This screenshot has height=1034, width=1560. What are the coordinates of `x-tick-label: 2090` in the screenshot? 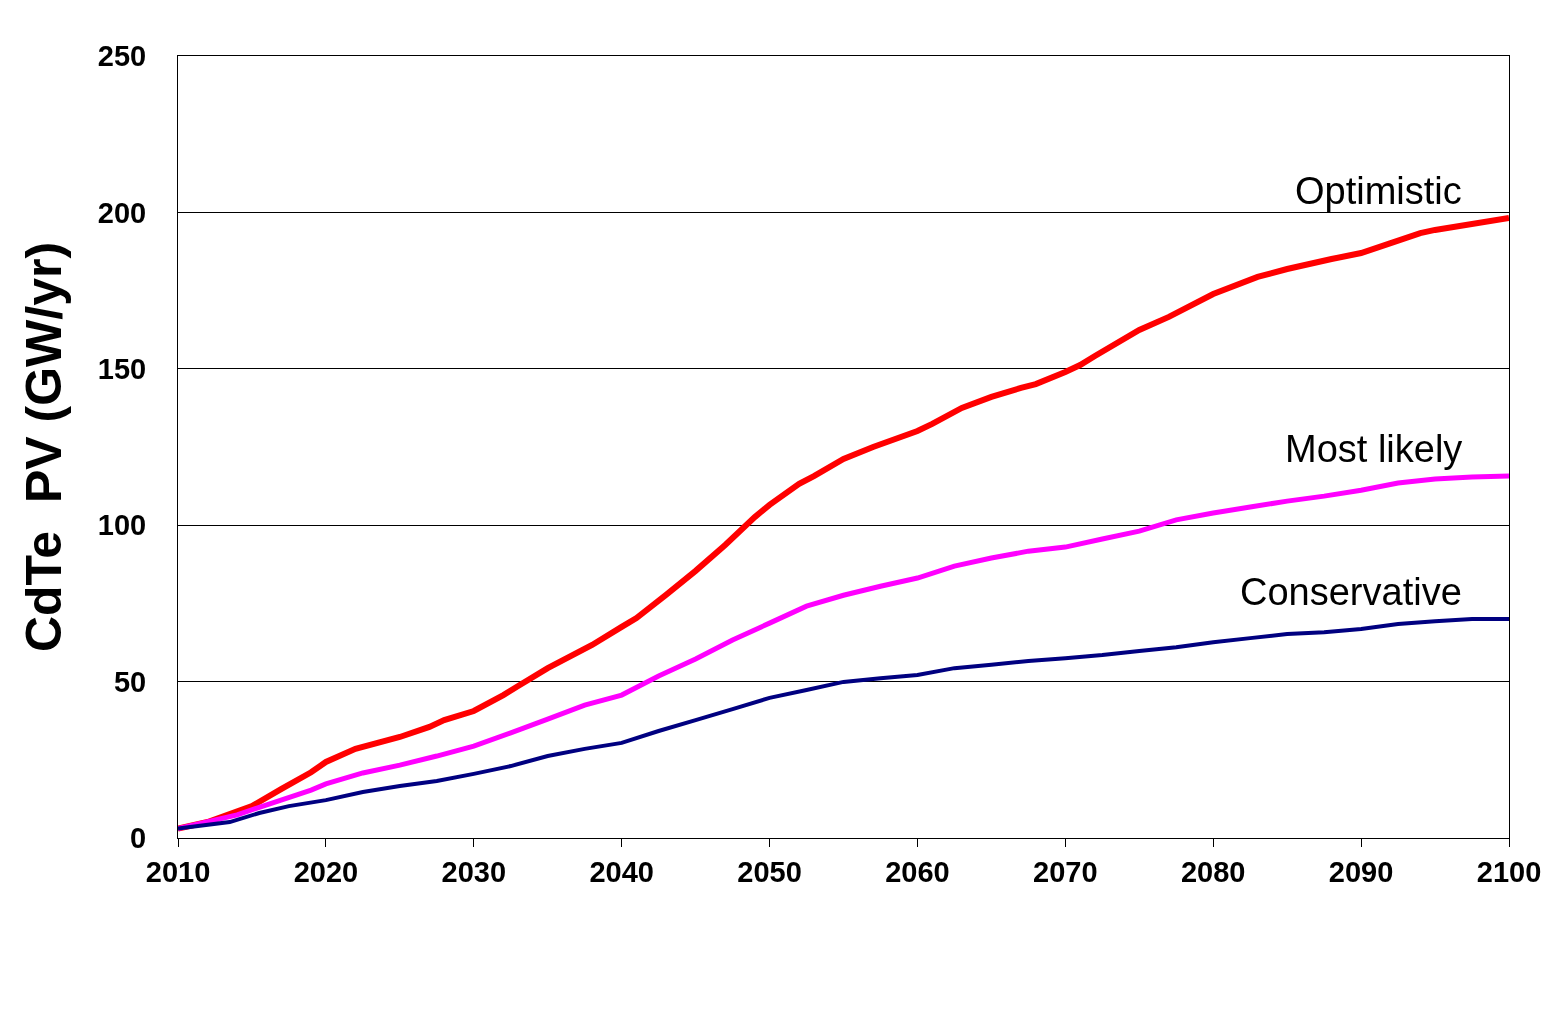 It's located at (1361, 871).